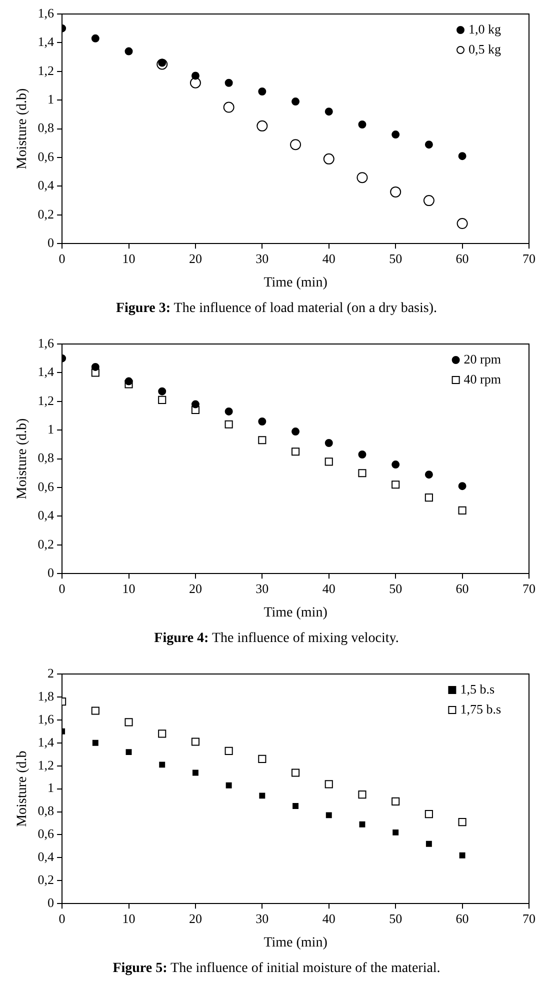 Image resolution: width=553 pixels, height=990 pixels. Describe the element at coordinates (46, 696) in the screenshot. I see `y-tick-label: 1,8` at that location.